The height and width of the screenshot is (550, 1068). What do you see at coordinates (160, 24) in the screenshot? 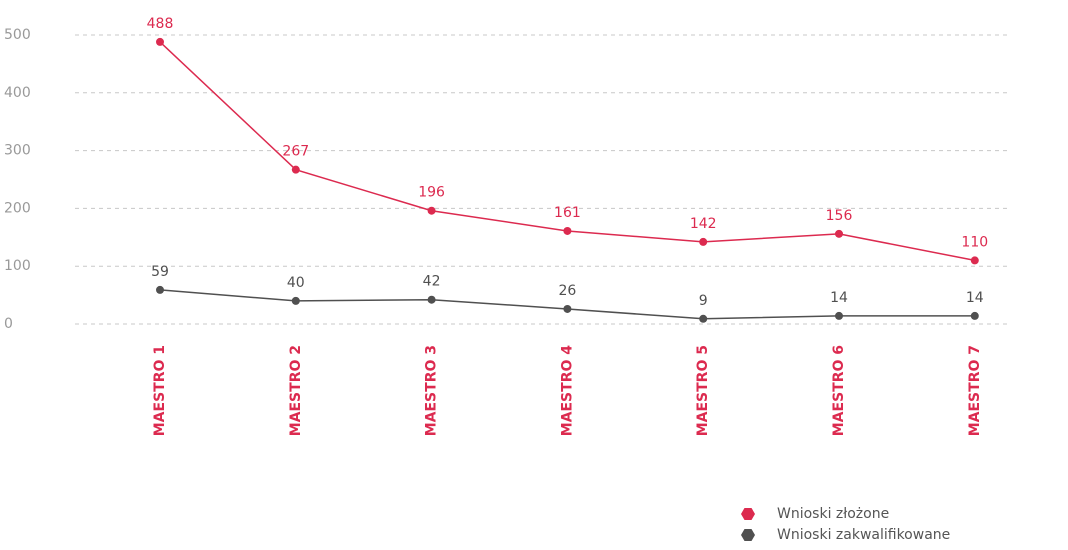
I see `data-label: 488` at bounding box center [160, 24].